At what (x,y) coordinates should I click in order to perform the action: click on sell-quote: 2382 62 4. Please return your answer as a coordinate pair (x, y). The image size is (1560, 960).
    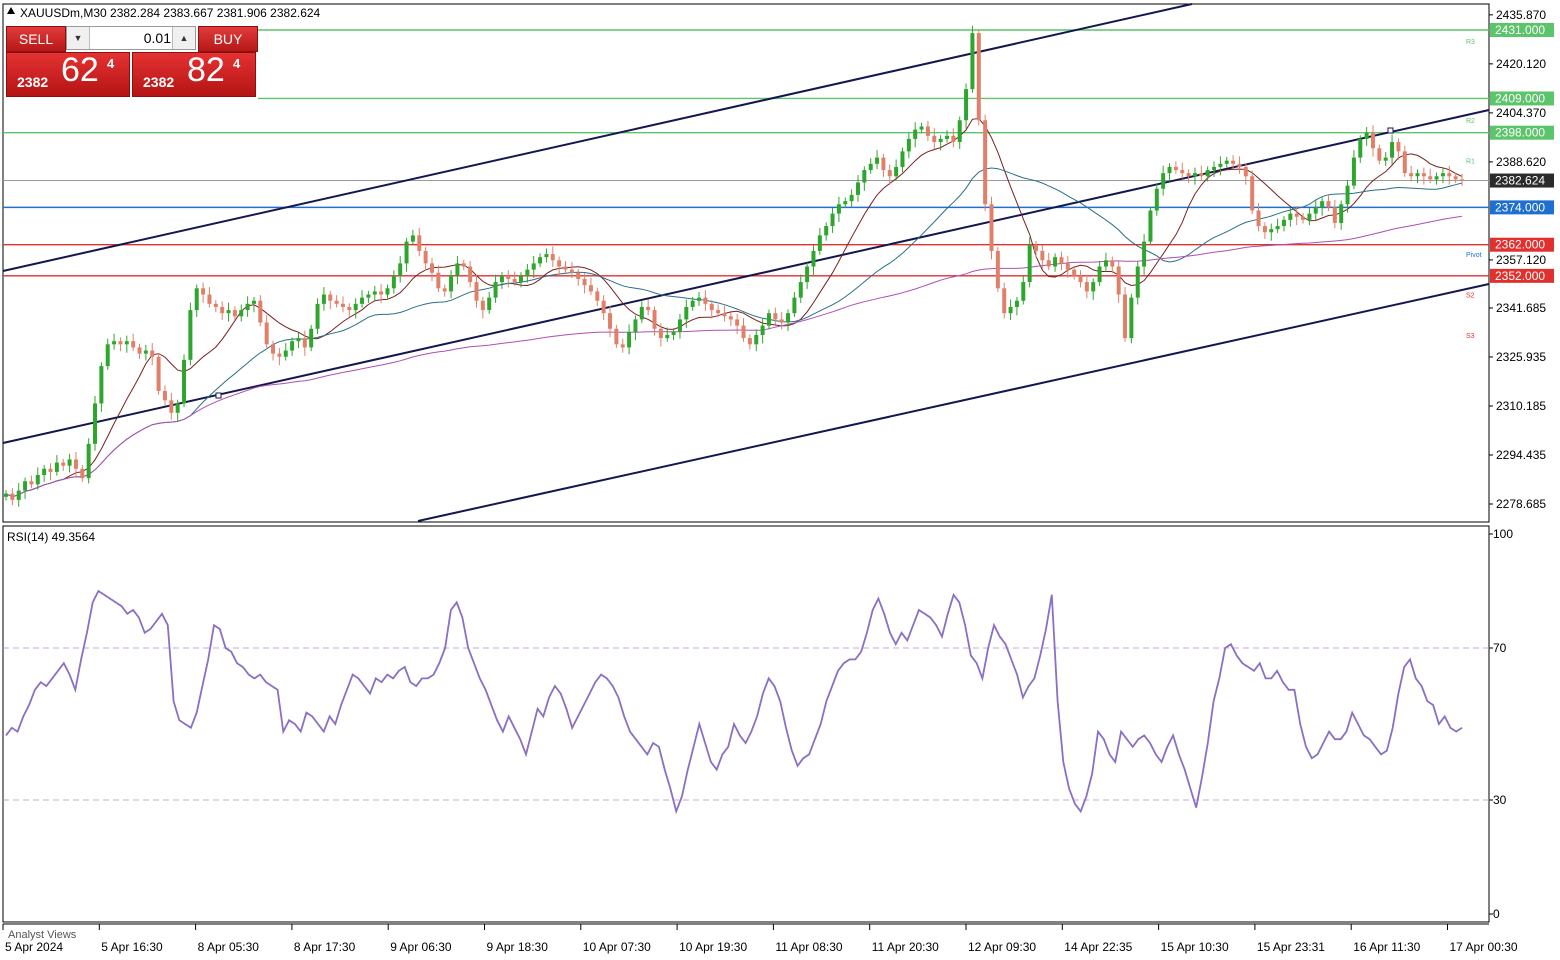
    Looking at the image, I should click on (68, 74).